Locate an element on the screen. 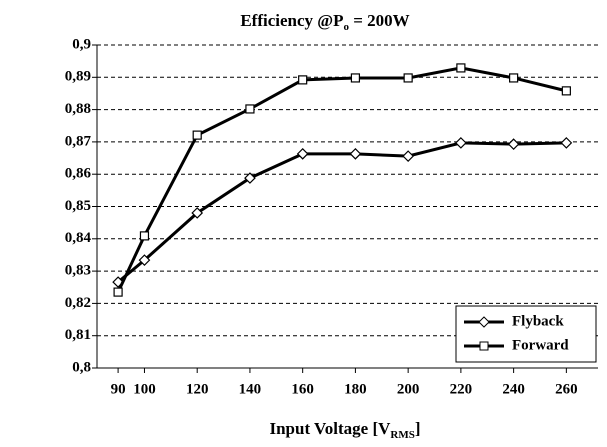  title-subscript: o is located at coordinates (346, 27).